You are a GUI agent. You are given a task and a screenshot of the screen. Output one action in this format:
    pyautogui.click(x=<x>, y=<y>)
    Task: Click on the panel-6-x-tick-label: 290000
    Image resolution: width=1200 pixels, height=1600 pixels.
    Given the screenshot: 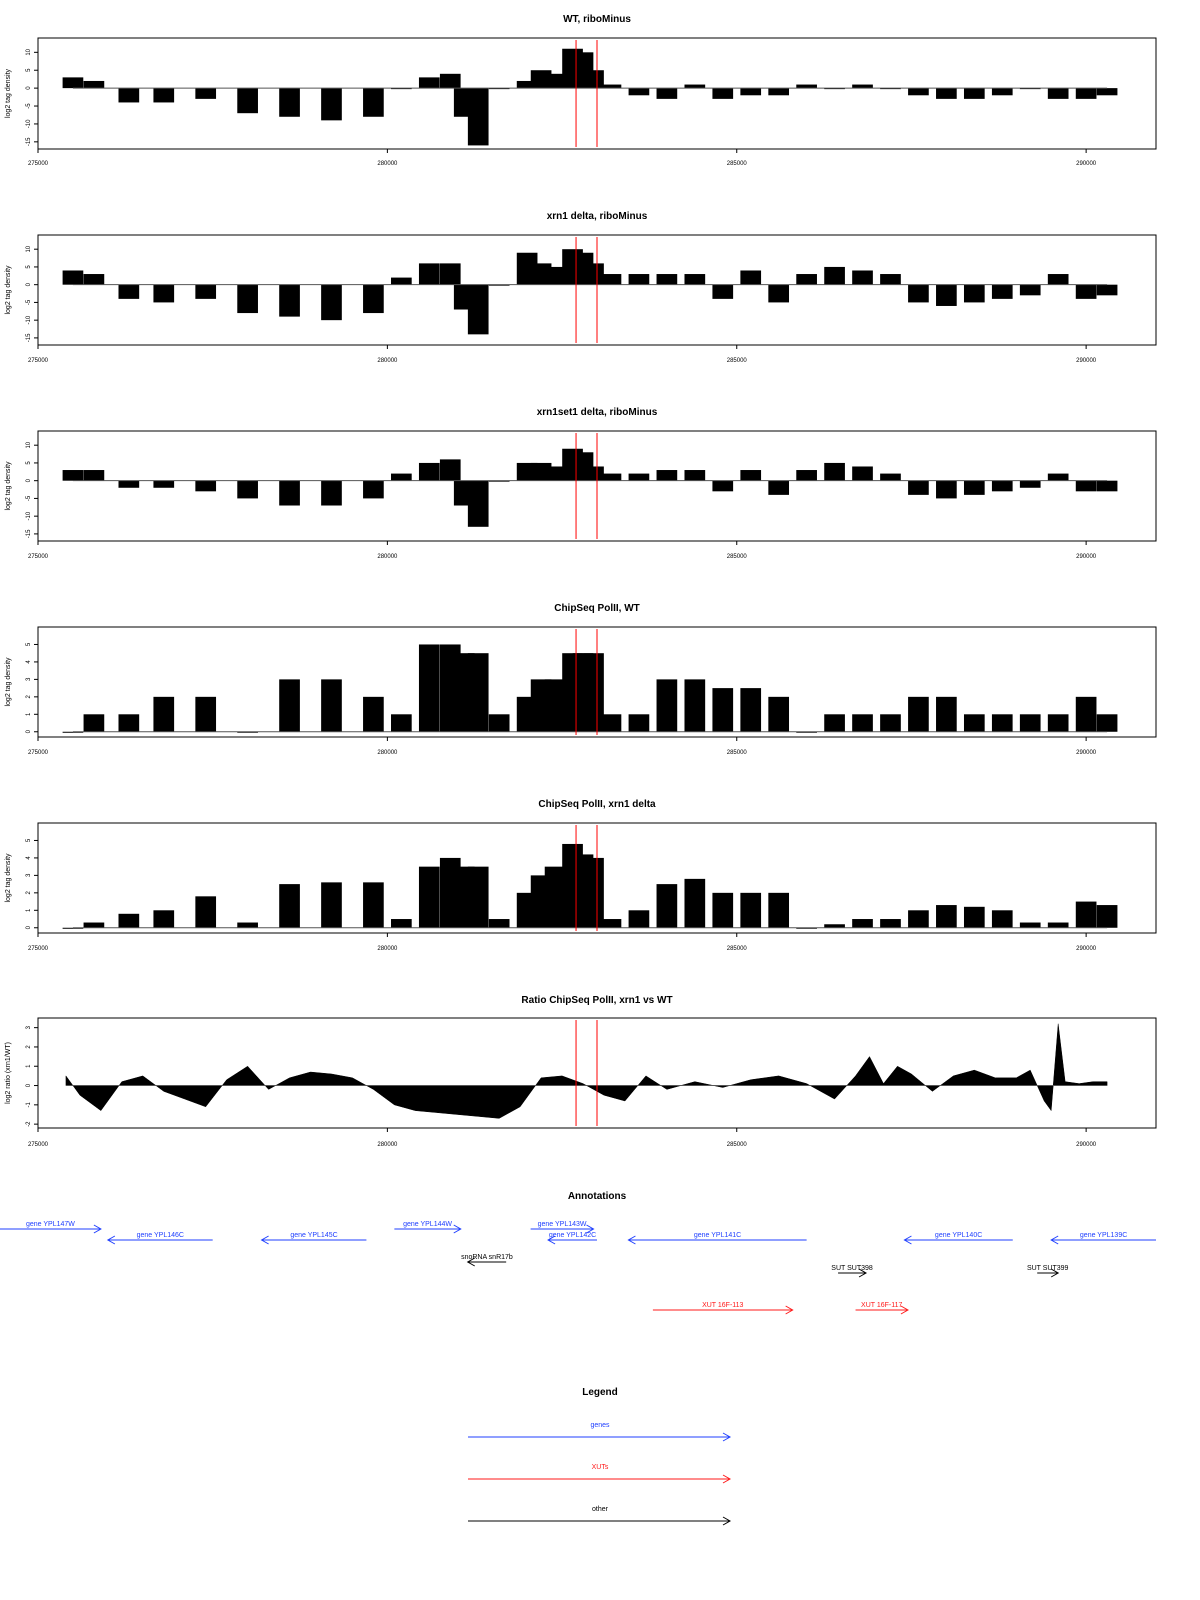 What is the action you would take?
    pyautogui.click(x=1086, y=1145)
    